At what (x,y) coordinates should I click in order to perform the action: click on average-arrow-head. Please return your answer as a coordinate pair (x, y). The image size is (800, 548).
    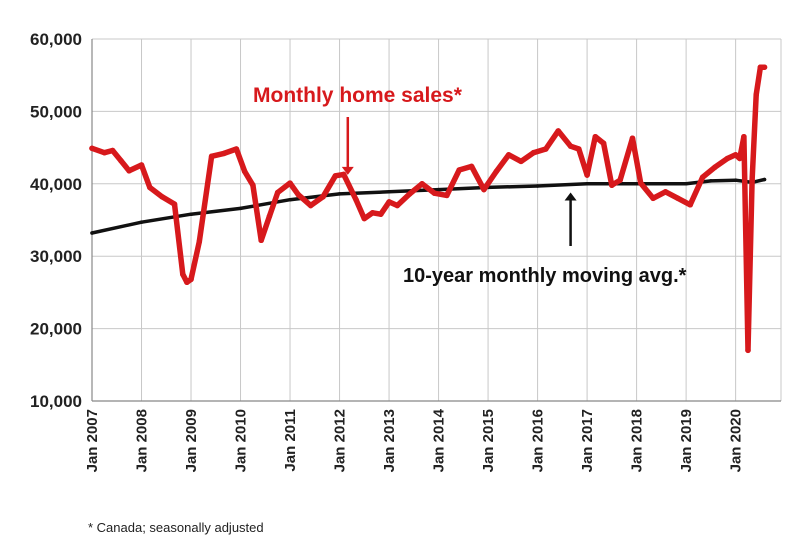
    Looking at the image, I should click on (570, 196).